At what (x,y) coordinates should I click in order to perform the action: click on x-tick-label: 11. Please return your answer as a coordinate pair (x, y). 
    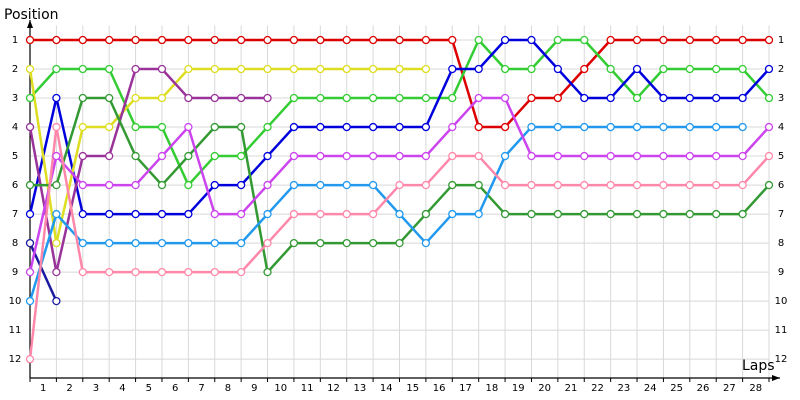
    Looking at the image, I should click on (307, 388).